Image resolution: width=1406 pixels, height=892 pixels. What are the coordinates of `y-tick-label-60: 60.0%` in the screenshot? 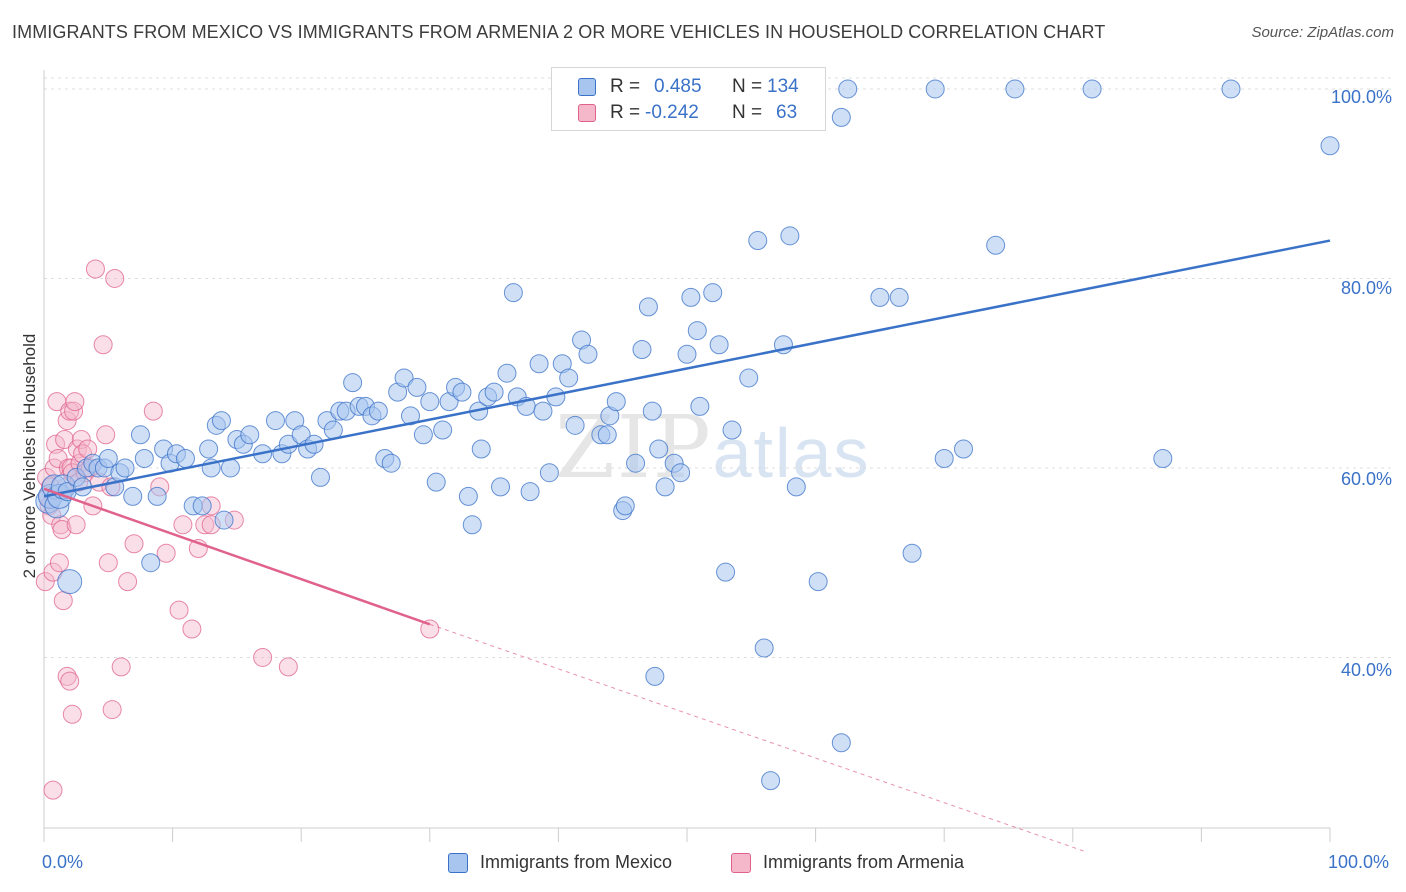 It's located at (1366, 479).